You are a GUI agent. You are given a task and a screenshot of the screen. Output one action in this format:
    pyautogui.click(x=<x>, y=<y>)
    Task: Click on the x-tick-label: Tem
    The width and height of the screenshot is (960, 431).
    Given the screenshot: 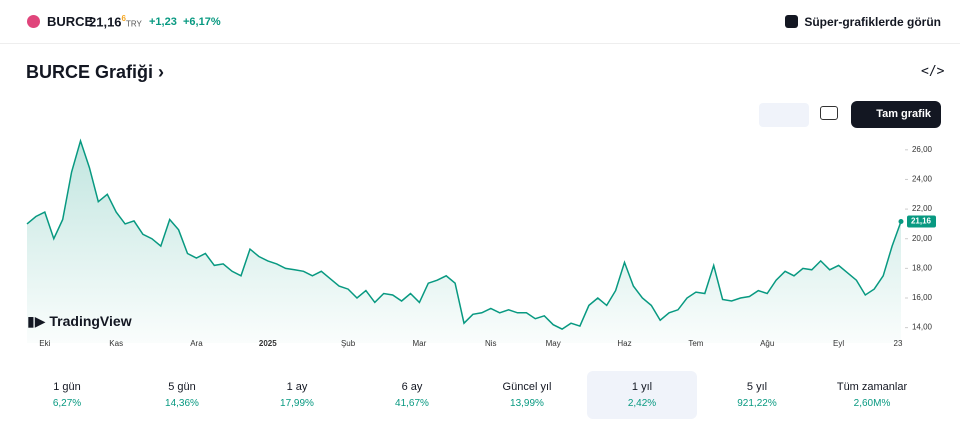 What is the action you would take?
    pyautogui.click(x=695, y=343)
    